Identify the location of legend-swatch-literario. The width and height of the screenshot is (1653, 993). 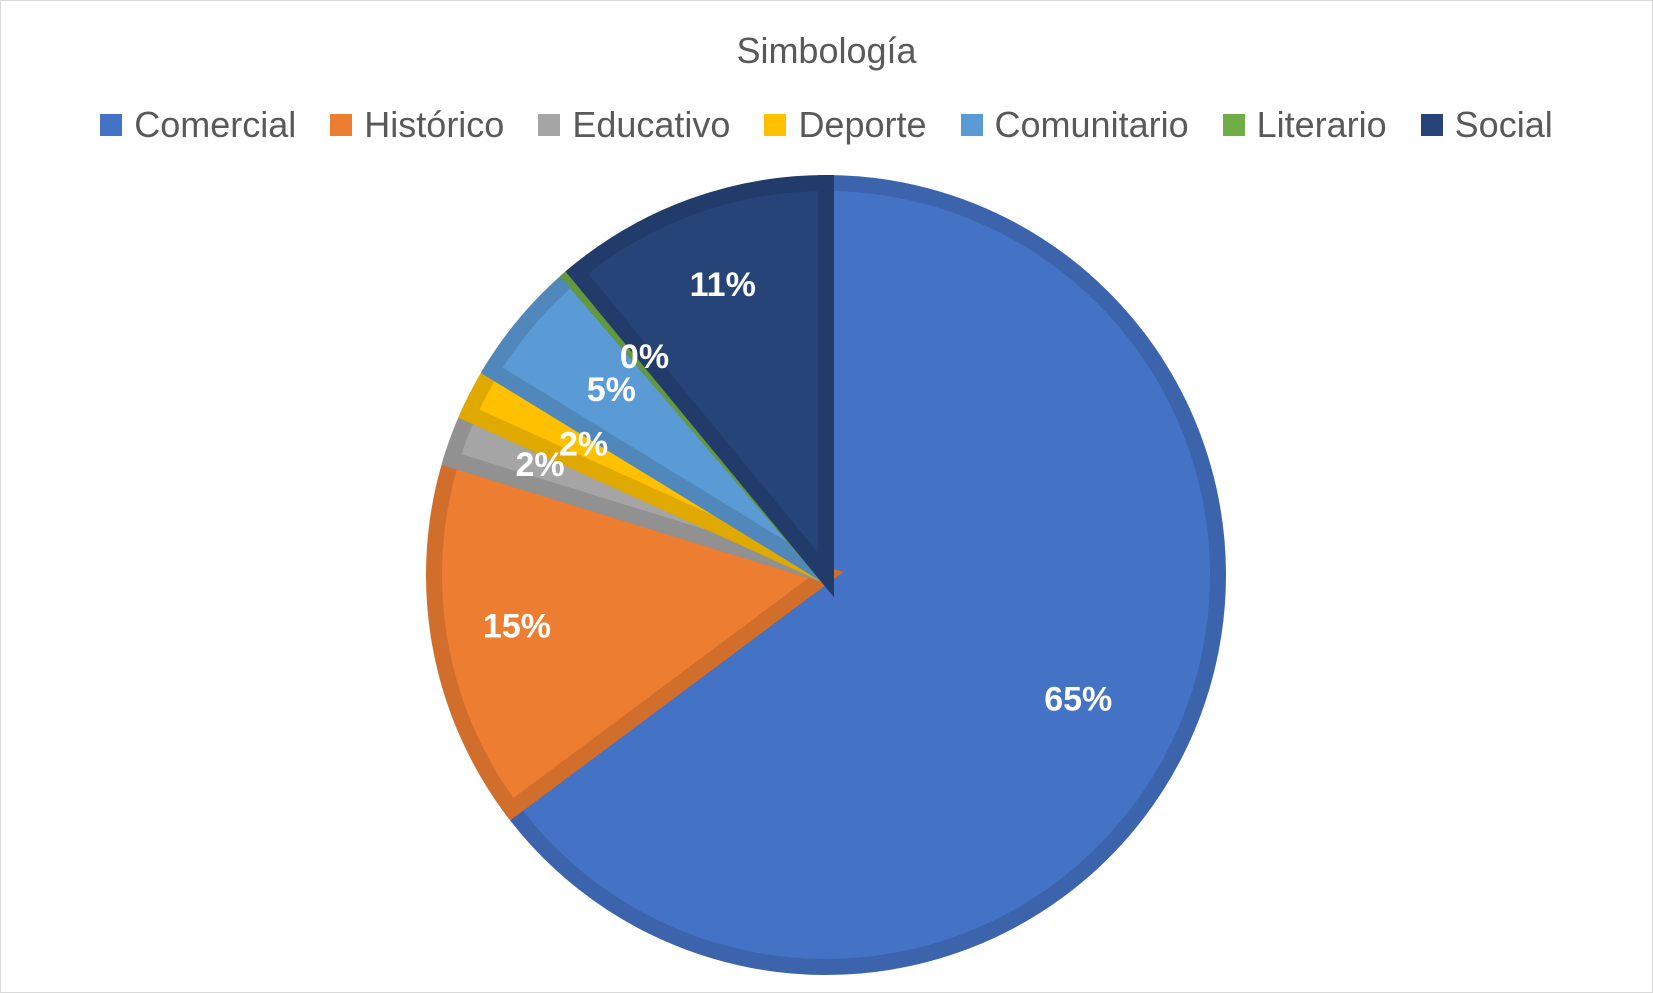
(1233, 125).